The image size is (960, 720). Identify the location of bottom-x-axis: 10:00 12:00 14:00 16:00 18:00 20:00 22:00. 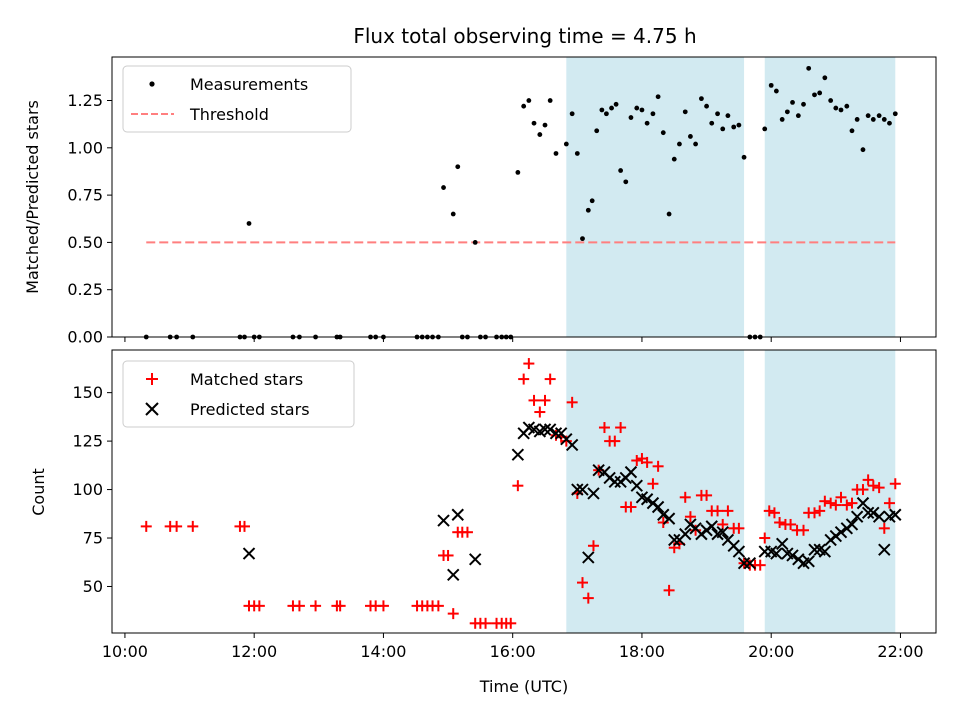
(513, 647).